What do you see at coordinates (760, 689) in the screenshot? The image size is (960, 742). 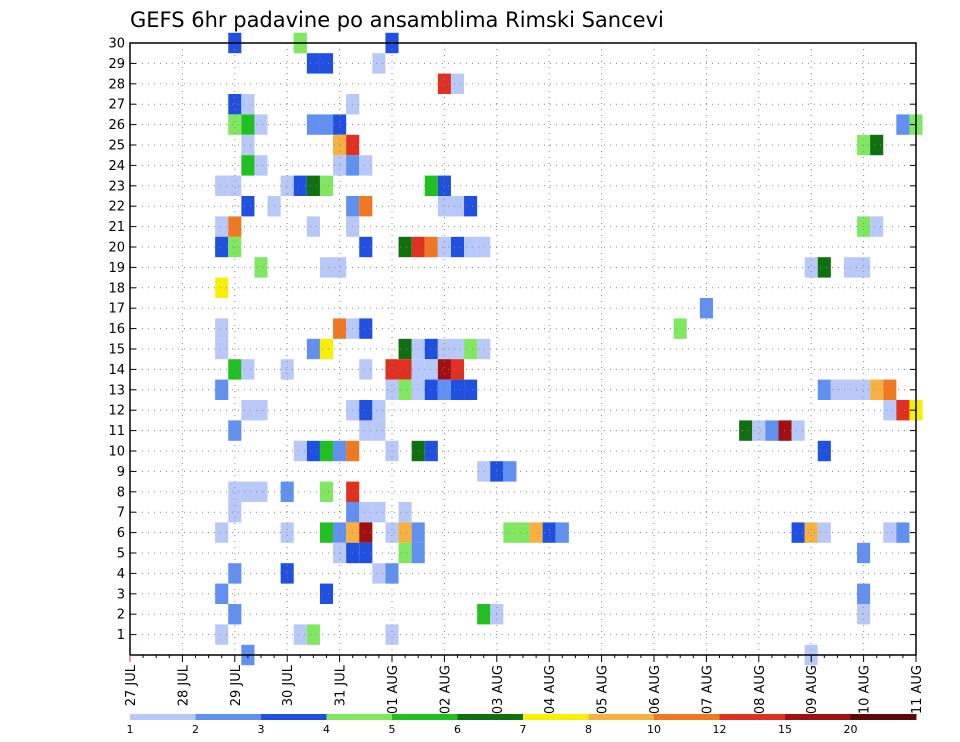 I see `x-tick-label: 08 AUG` at bounding box center [760, 689].